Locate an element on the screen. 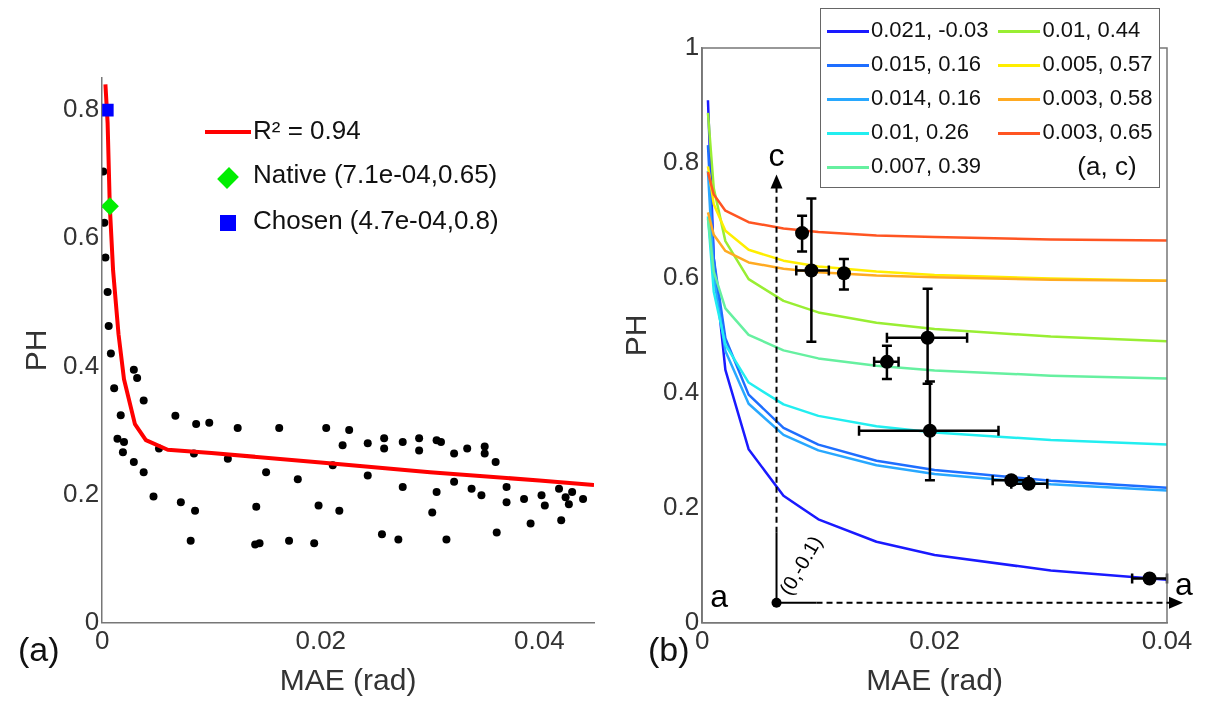 The width and height of the screenshot is (1211, 716). legend-label: 0.003, 0.58 is located at coordinates (1097, 97).